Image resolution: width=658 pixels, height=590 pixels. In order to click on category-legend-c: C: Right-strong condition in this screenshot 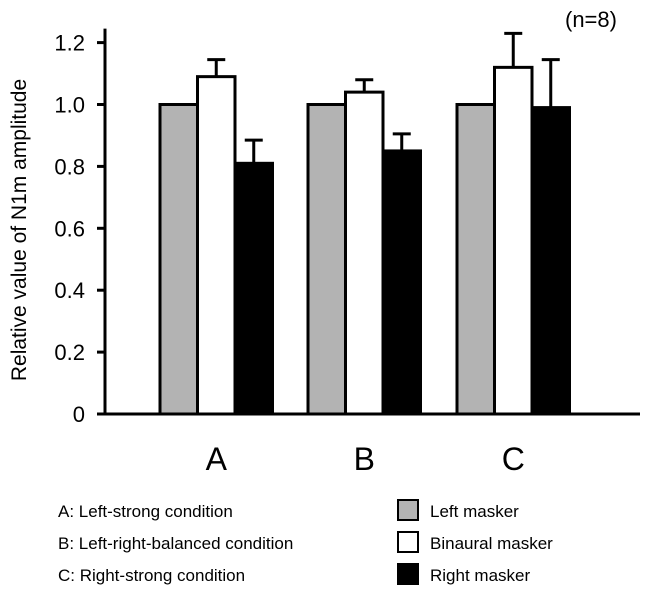, I will do `click(151, 575)`.